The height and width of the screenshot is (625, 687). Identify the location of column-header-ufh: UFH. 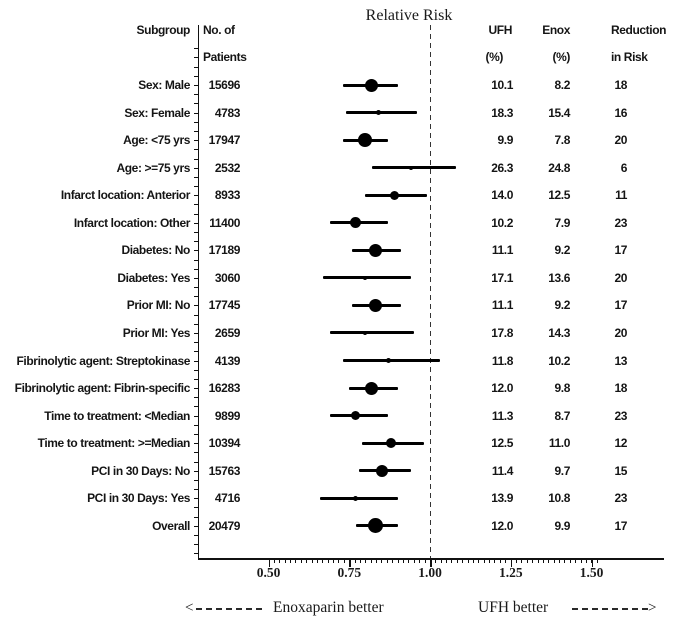
(500, 30).